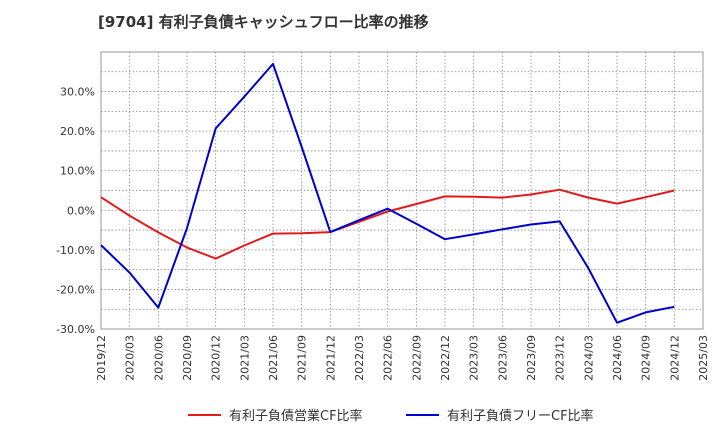 Image resolution: width=720 pixels, height=440 pixels. I want to click on legend: 有利子負債営業CF比率 有利子負債フリーCF比率, so click(391, 416).